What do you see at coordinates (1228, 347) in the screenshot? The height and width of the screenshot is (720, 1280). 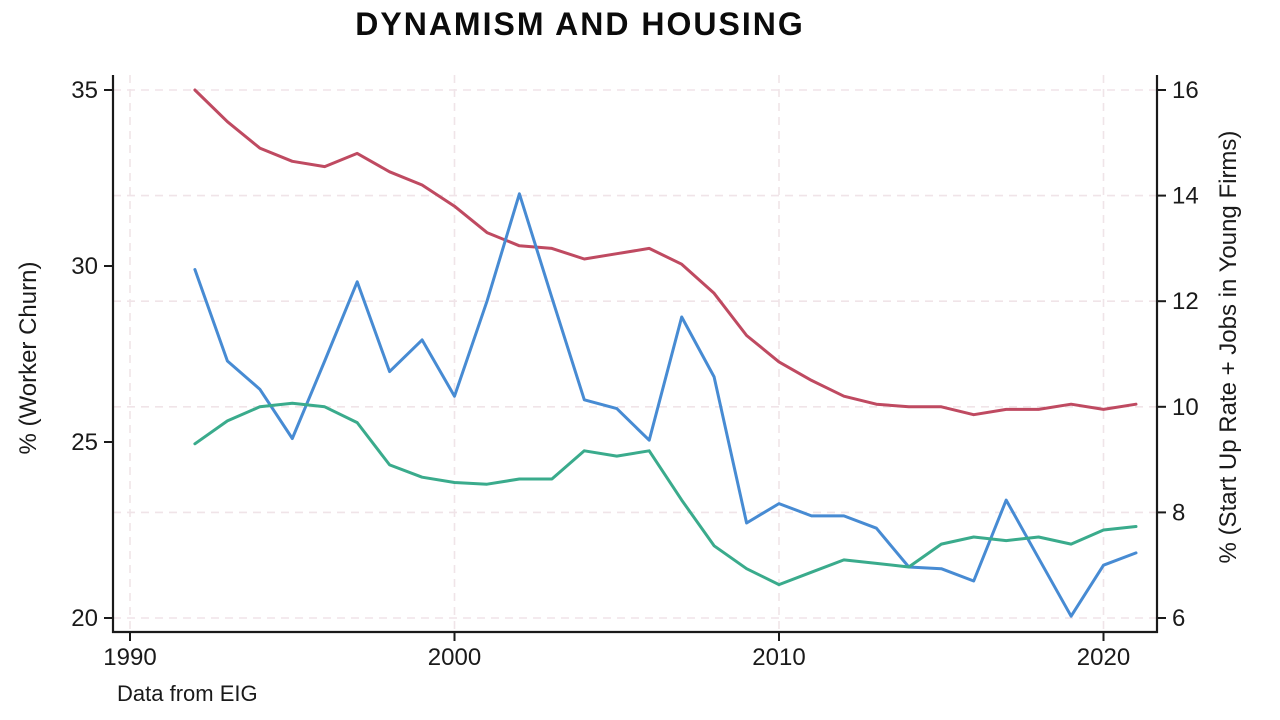 I see `right-axis-title: % (Start Up Rate + Jobs in Young Firms)` at bounding box center [1228, 347].